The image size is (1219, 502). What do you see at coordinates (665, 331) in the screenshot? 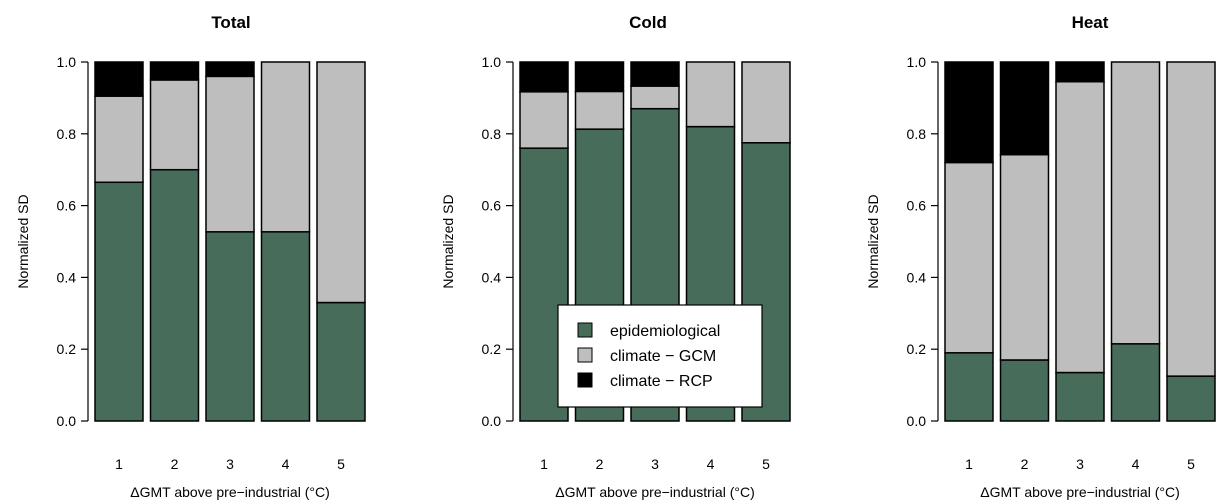
I see `legend-label: epidemiological` at bounding box center [665, 331].